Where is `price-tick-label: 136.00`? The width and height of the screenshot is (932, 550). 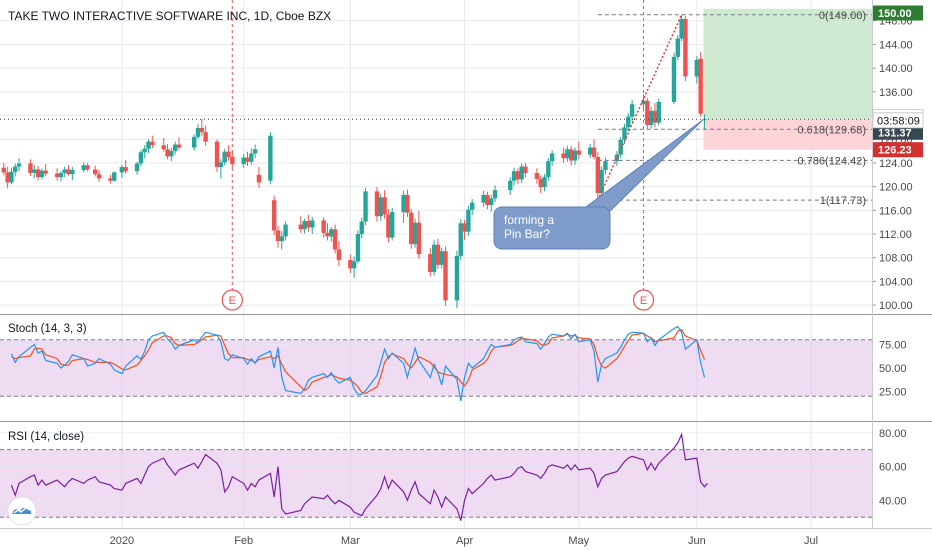
price-tick-label: 136.00 is located at coordinates (896, 93).